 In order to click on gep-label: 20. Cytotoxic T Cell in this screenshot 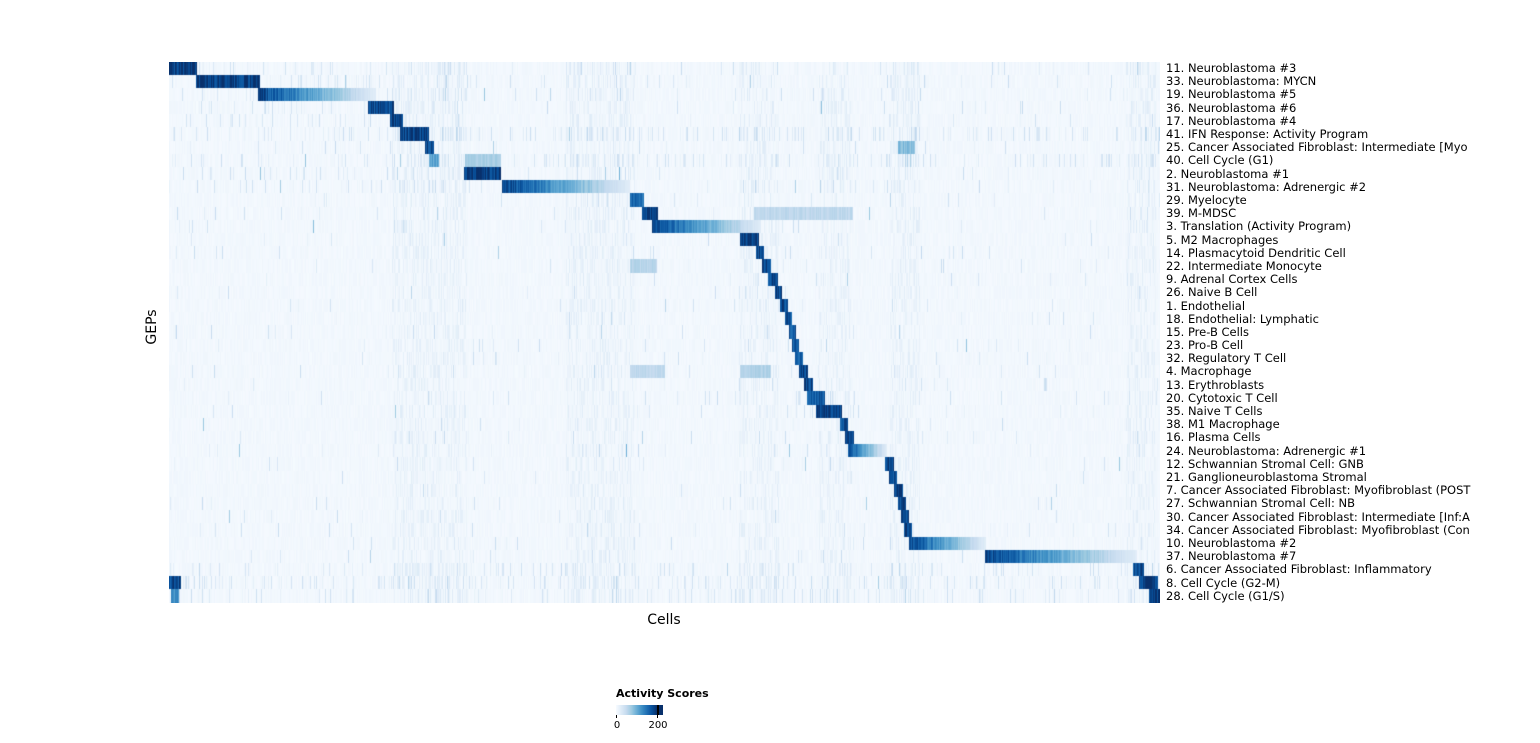, I will do `click(1222, 397)`.